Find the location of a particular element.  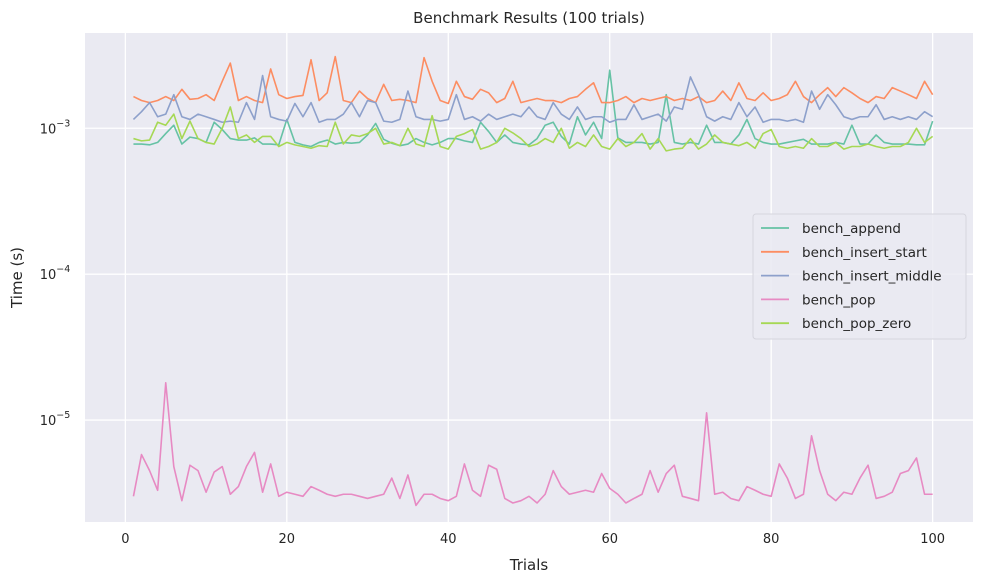

y-tick-exponent: −3 is located at coordinates (63, 123).